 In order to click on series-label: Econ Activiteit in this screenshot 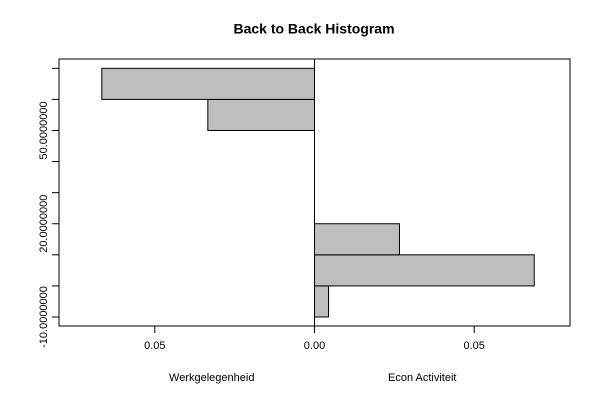, I will do `click(422, 378)`.